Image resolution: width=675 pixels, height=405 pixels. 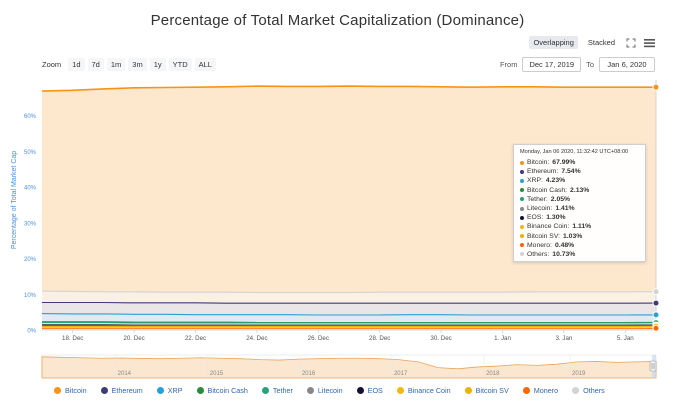 What do you see at coordinates (401, 374) in the screenshot?
I see `navigator-year-label: 2017` at bounding box center [401, 374].